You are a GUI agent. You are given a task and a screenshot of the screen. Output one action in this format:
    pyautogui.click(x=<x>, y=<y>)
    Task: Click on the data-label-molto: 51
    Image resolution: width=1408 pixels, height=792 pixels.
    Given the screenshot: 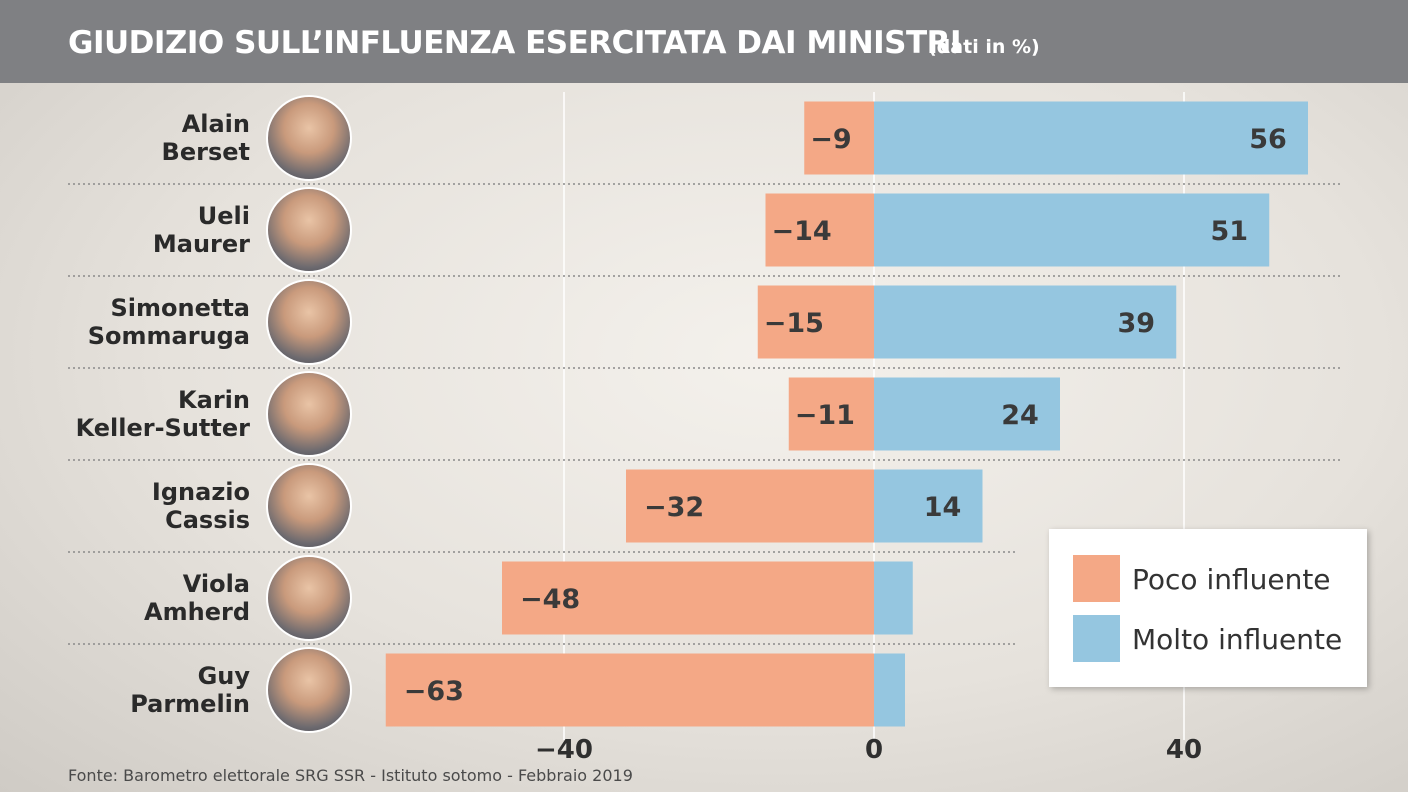 What is the action you would take?
    pyautogui.click(x=1229, y=231)
    